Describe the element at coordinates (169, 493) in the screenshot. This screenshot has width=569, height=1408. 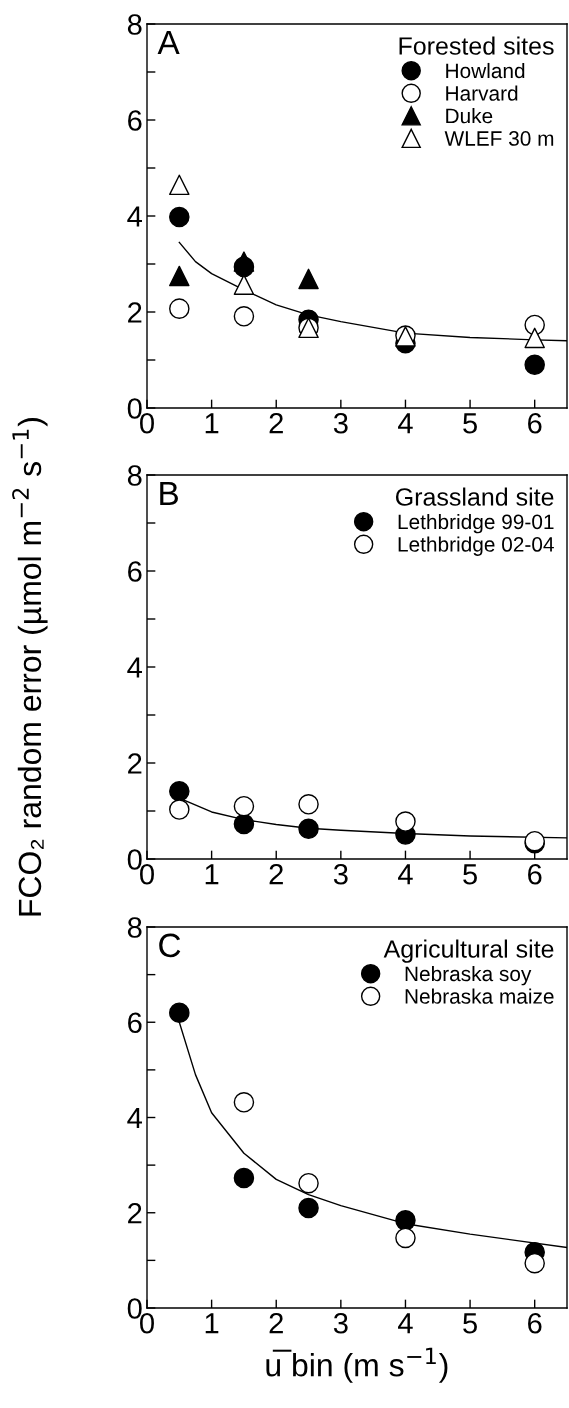
I see `annotation: B` at that location.